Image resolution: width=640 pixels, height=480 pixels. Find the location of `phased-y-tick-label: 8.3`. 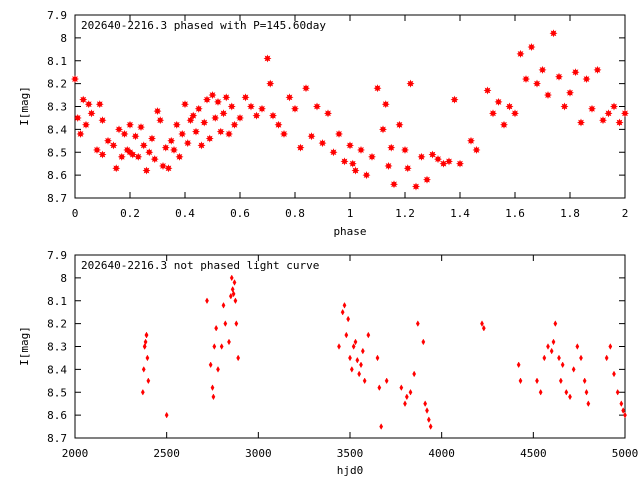

phased-y-tick-label: 8.3 is located at coordinates (57, 107).